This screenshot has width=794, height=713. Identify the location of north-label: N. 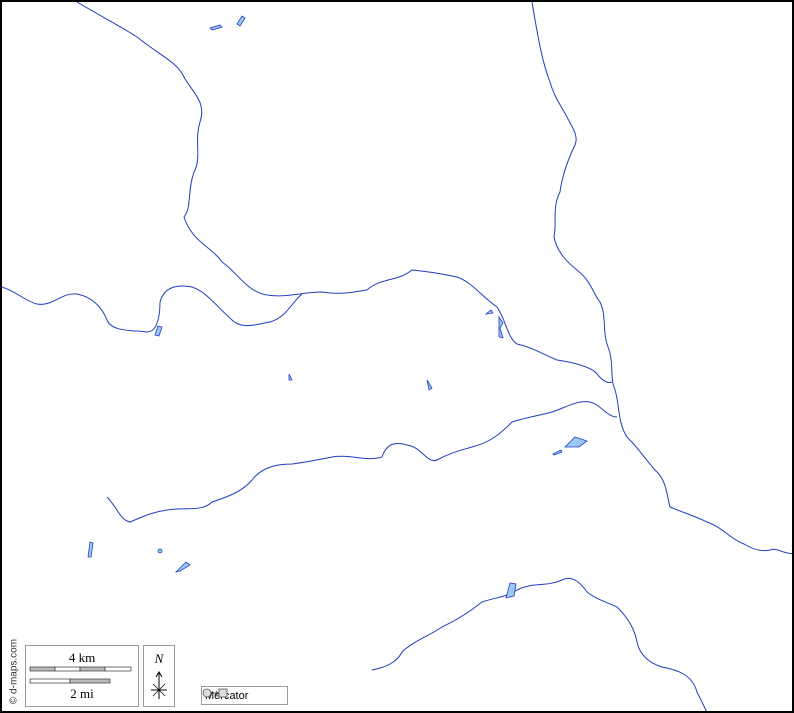
(159, 658).